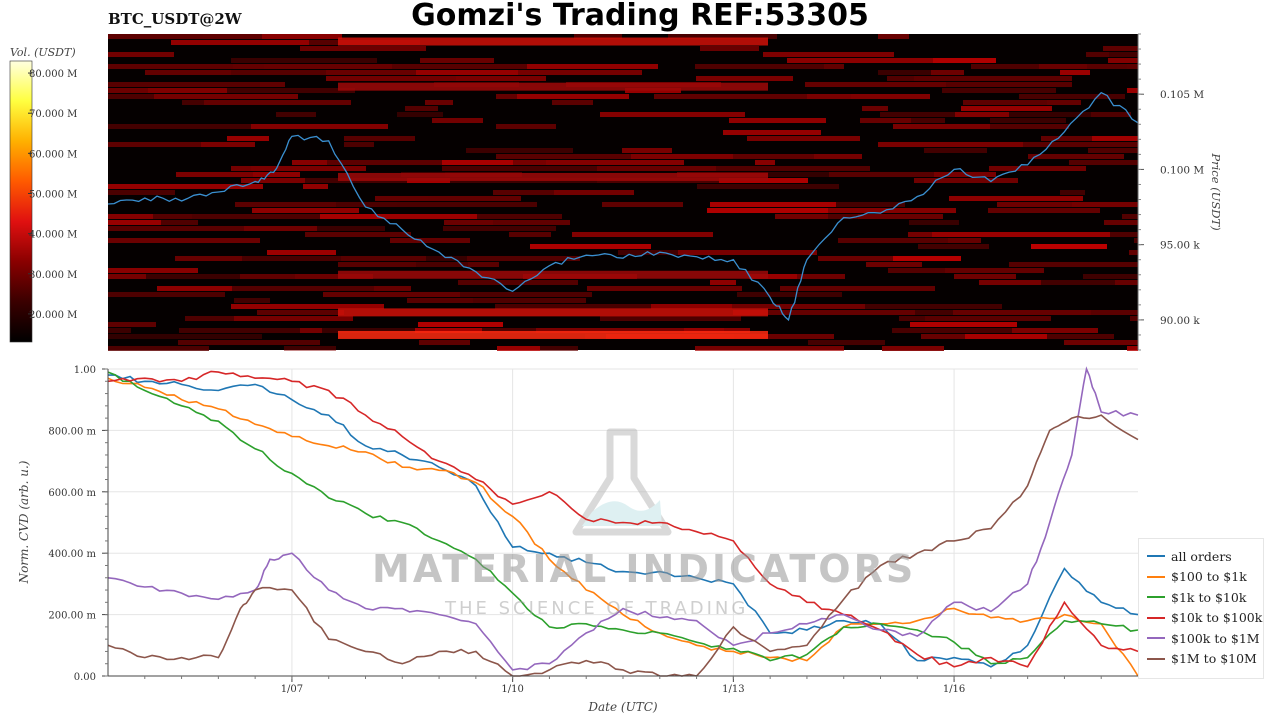 This screenshot has width=1280, height=720. Describe the element at coordinates (1182, 170) in the screenshot. I see `price-tick-label: 0.100 M` at that location.